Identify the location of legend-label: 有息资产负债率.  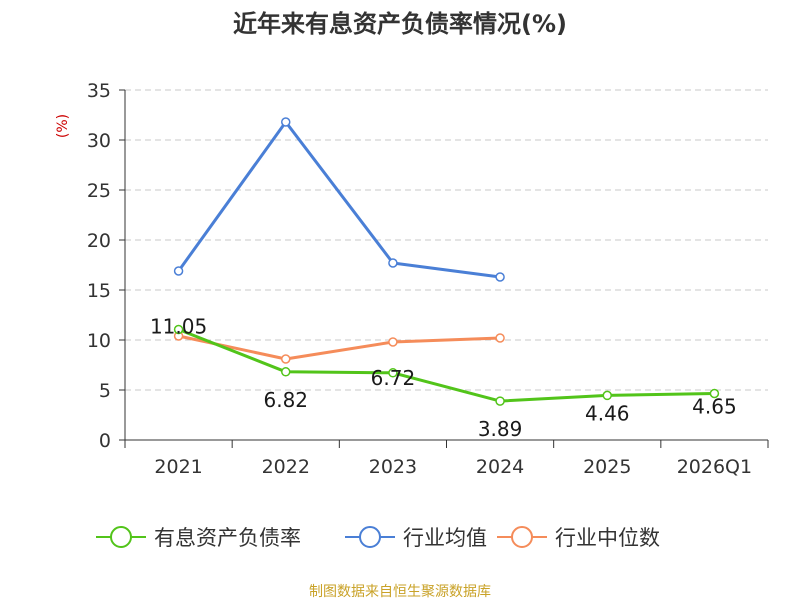
(227, 538).